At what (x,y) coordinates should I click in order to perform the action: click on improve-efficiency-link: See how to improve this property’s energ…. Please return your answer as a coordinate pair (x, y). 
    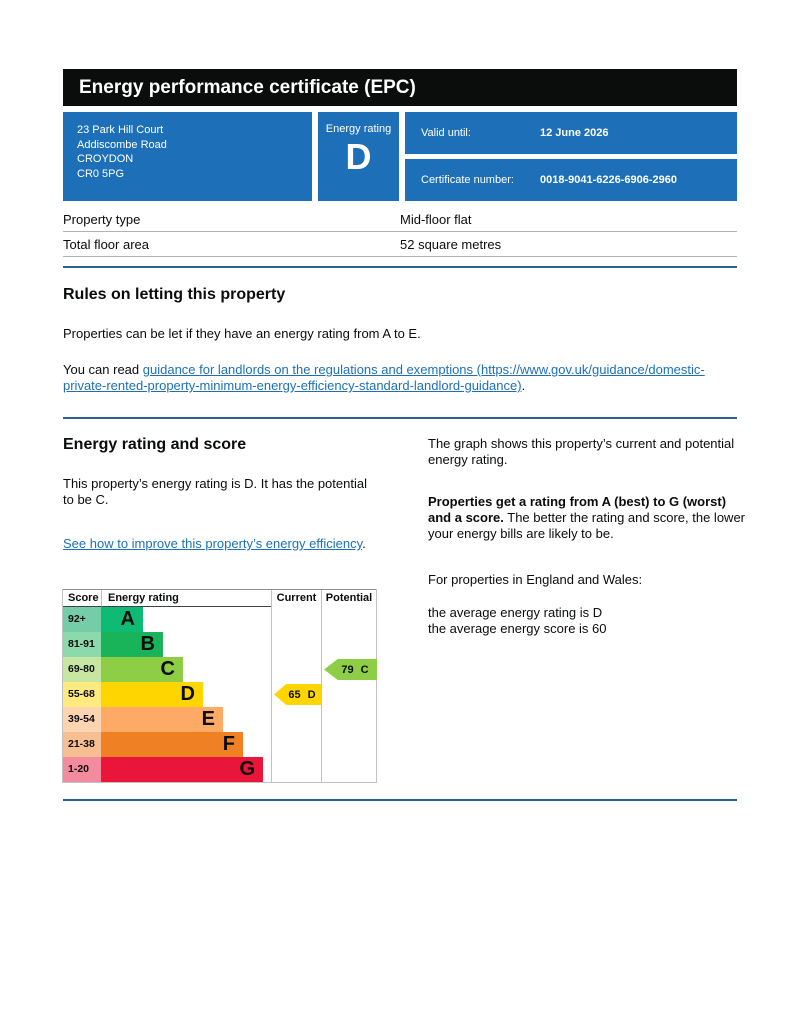
    Looking at the image, I should click on (213, 543).